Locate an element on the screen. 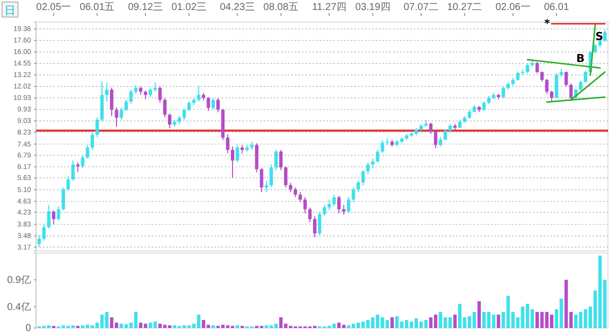 This screenshot has width=615, height=335. annotation: S is located at coordinates (599, 36).